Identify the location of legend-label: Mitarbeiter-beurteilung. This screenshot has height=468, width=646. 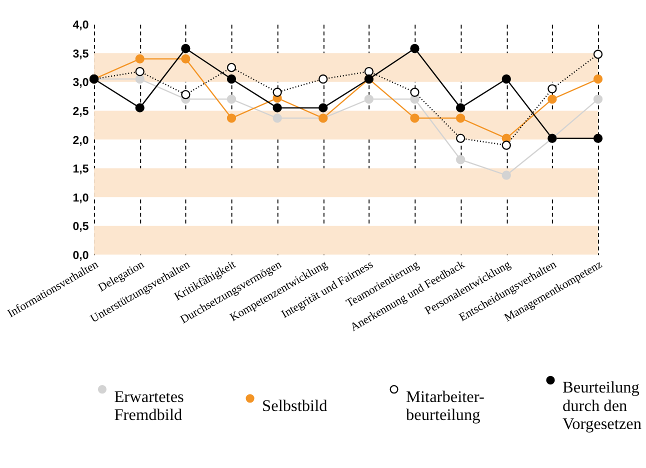
(445, 405).